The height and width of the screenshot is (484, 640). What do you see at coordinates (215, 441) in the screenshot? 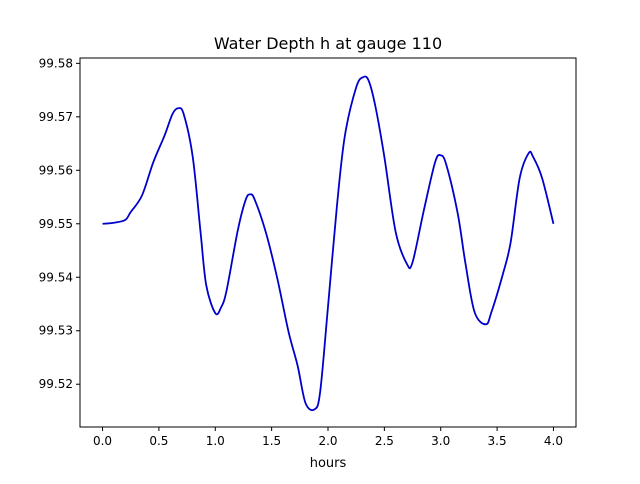
I see `x-tick-label: 1.0` at bounding box center [215, 441].